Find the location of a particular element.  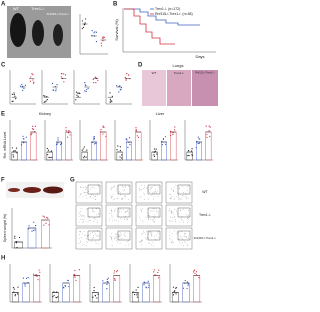

flow-plot is located at coordinates (119, 238).